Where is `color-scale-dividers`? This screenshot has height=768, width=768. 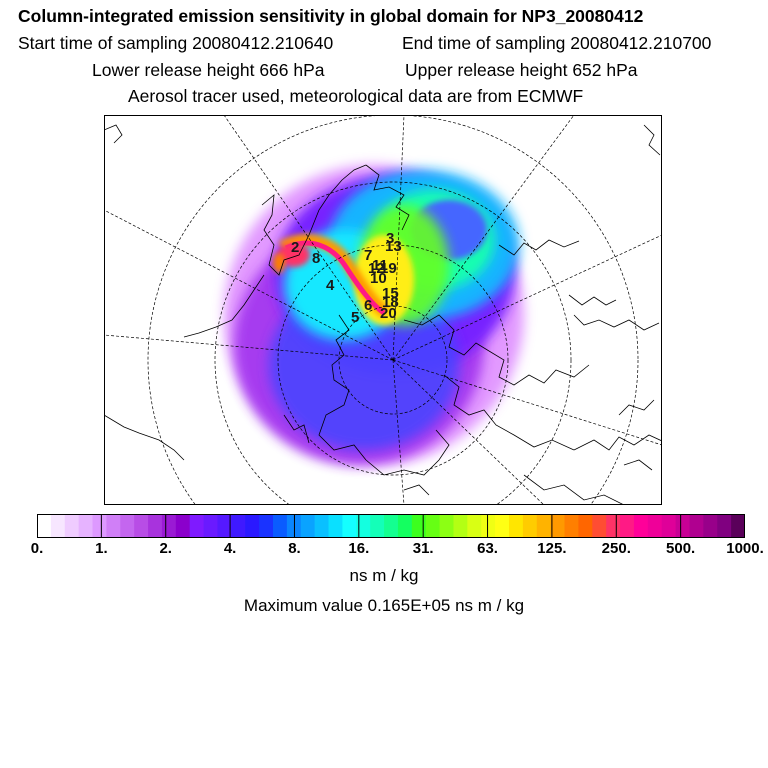
color-scale-dividers is located at coordinates (391, 526).